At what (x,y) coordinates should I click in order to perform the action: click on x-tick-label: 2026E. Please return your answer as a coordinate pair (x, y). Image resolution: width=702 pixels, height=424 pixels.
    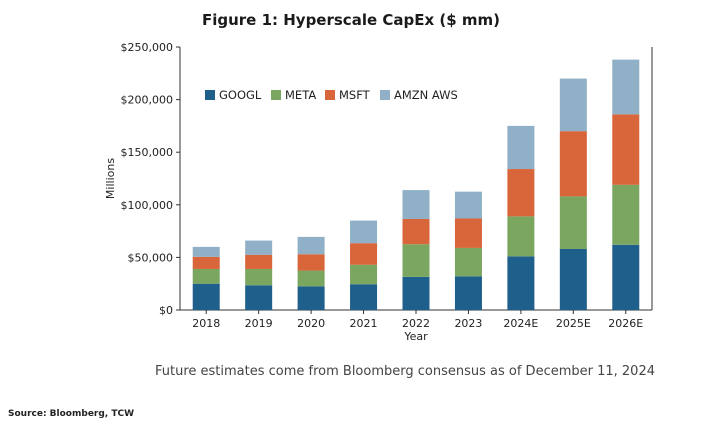
    Looking at the image, I should click on (625, 323).